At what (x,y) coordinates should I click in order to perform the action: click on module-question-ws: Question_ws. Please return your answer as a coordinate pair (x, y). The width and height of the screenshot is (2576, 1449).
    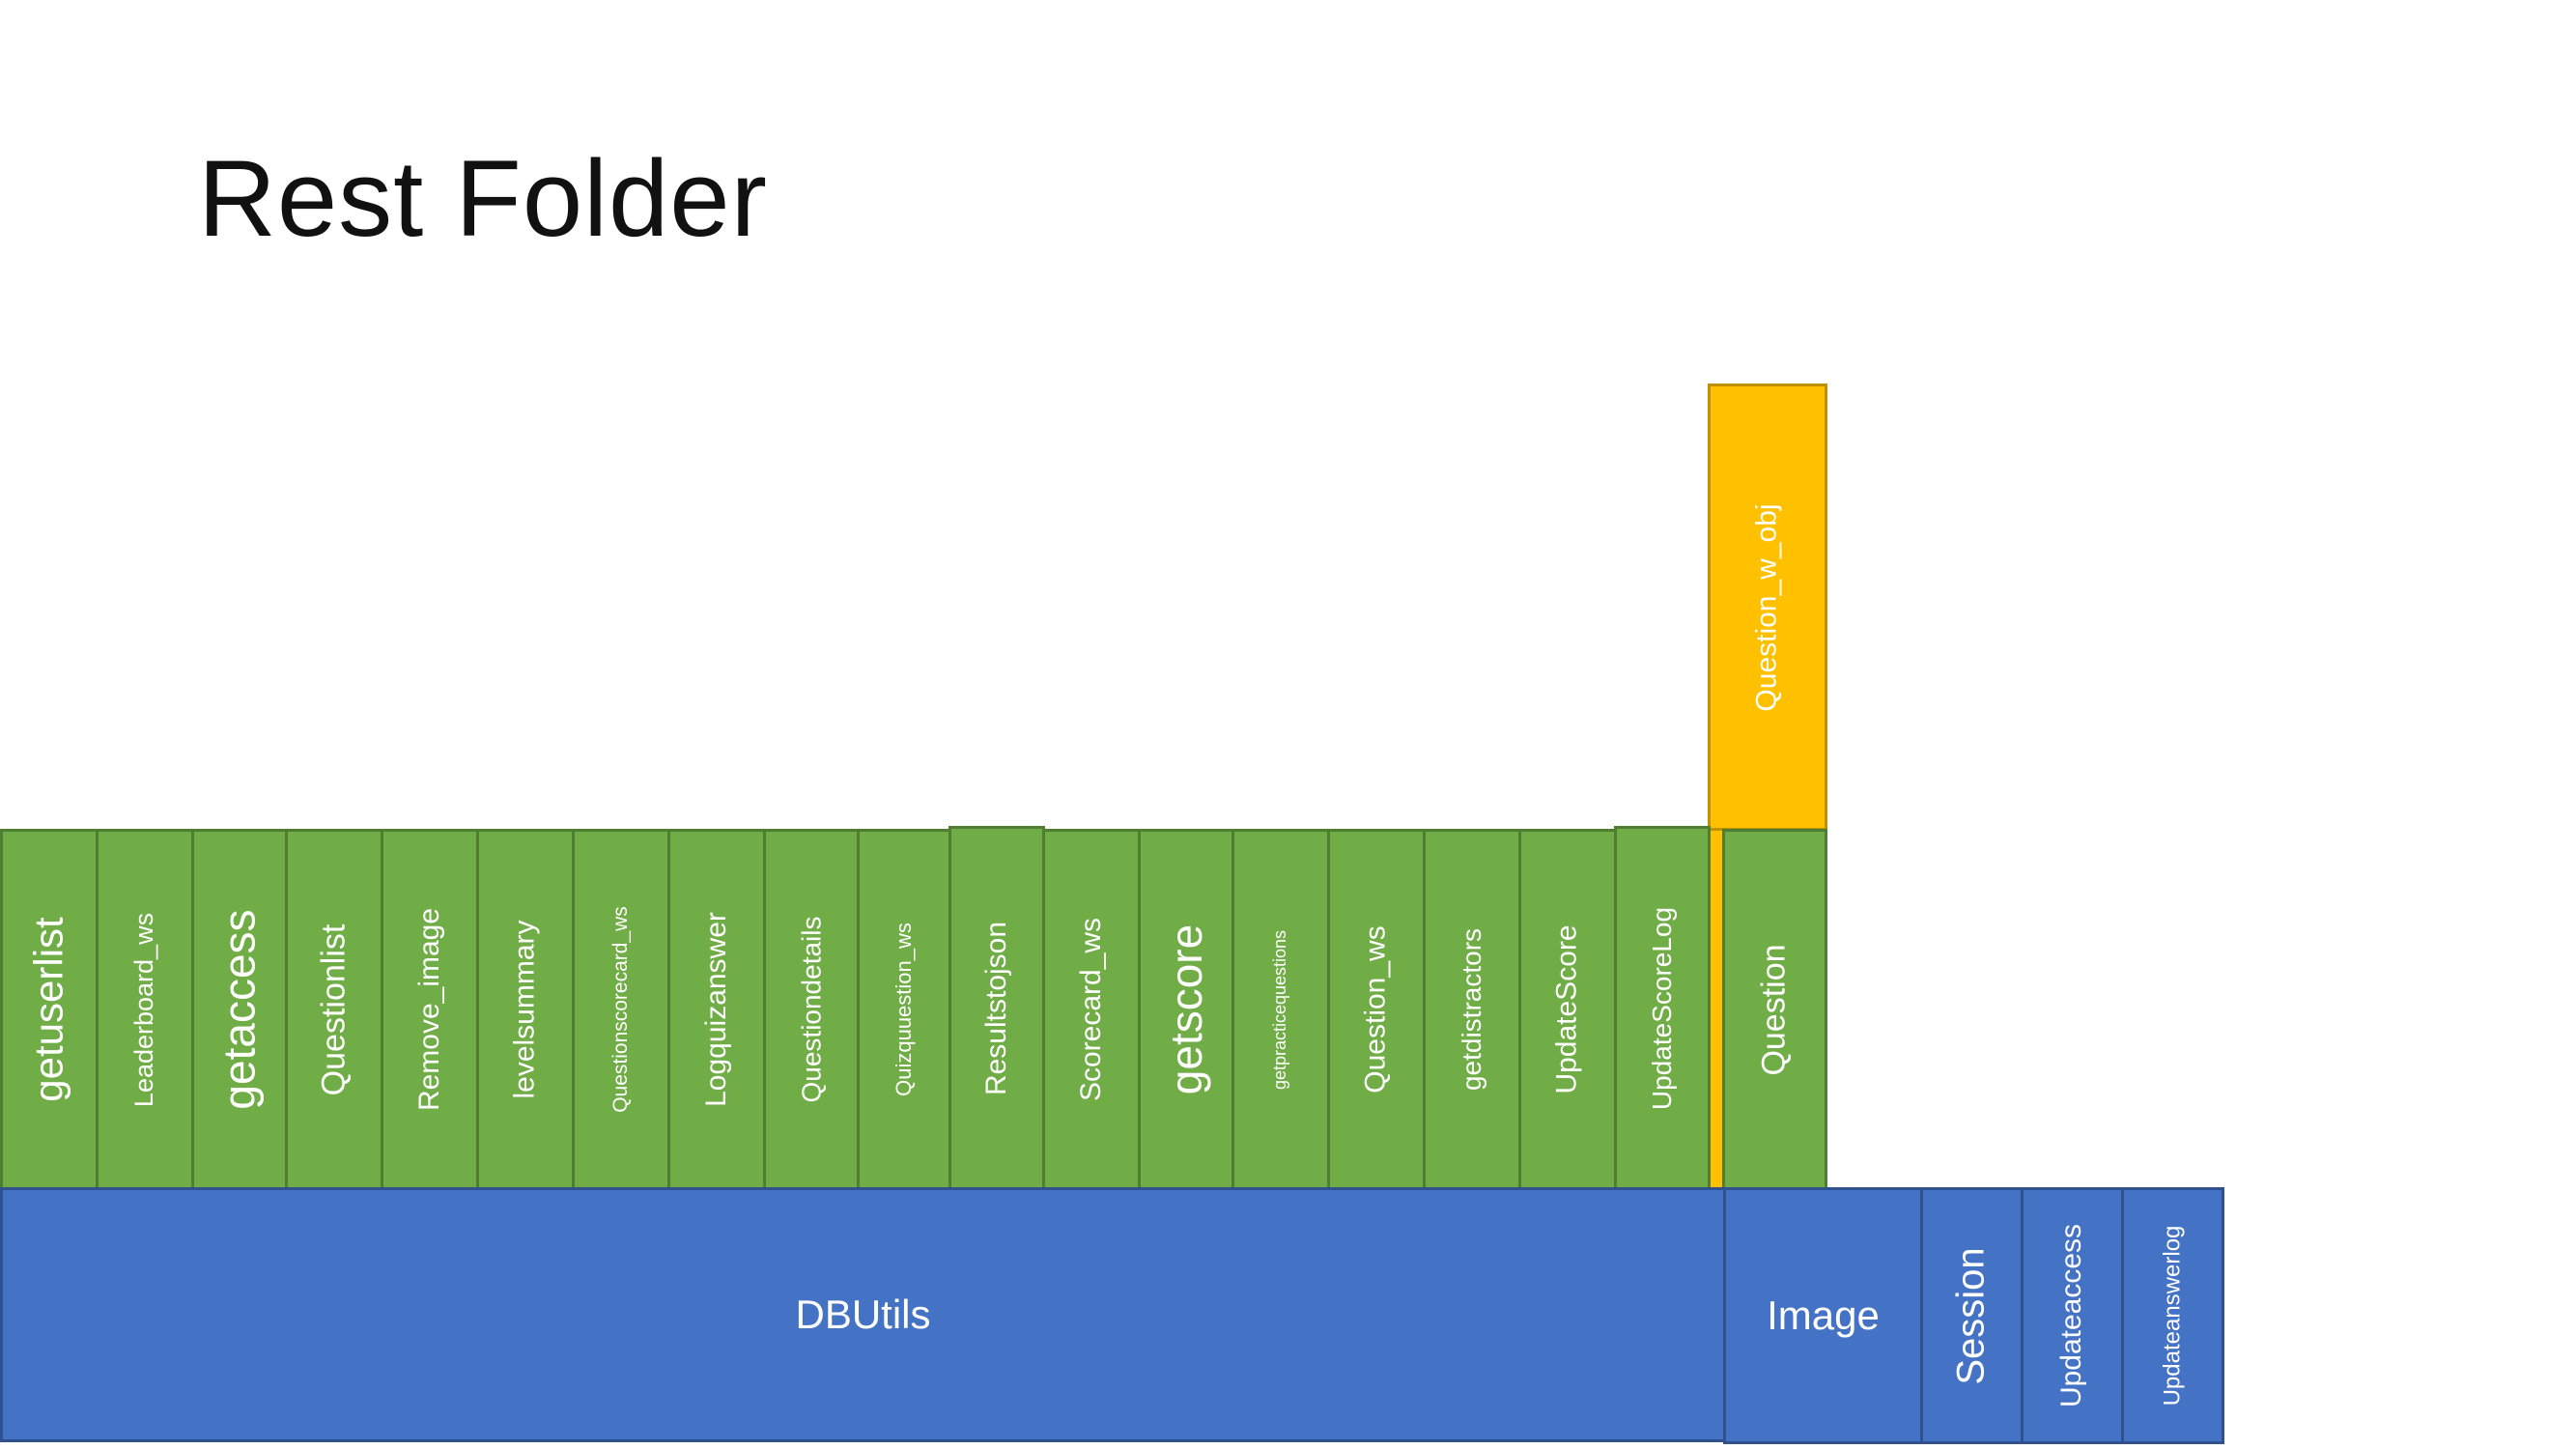
    Looking at the image, I should click on (1376, 1009).